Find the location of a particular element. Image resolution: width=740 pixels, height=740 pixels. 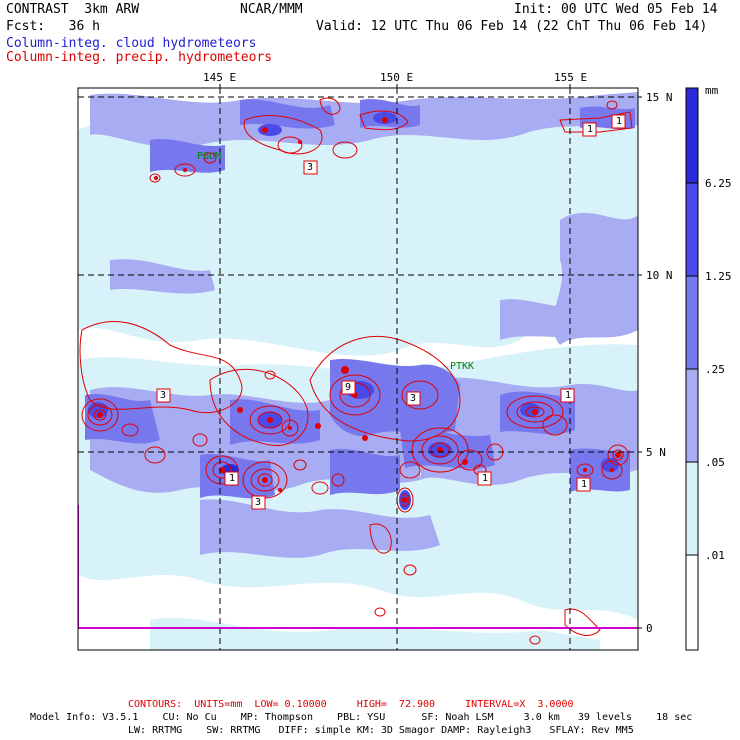

colorbar-level: 6.25 is located at coordinates (718, 183).